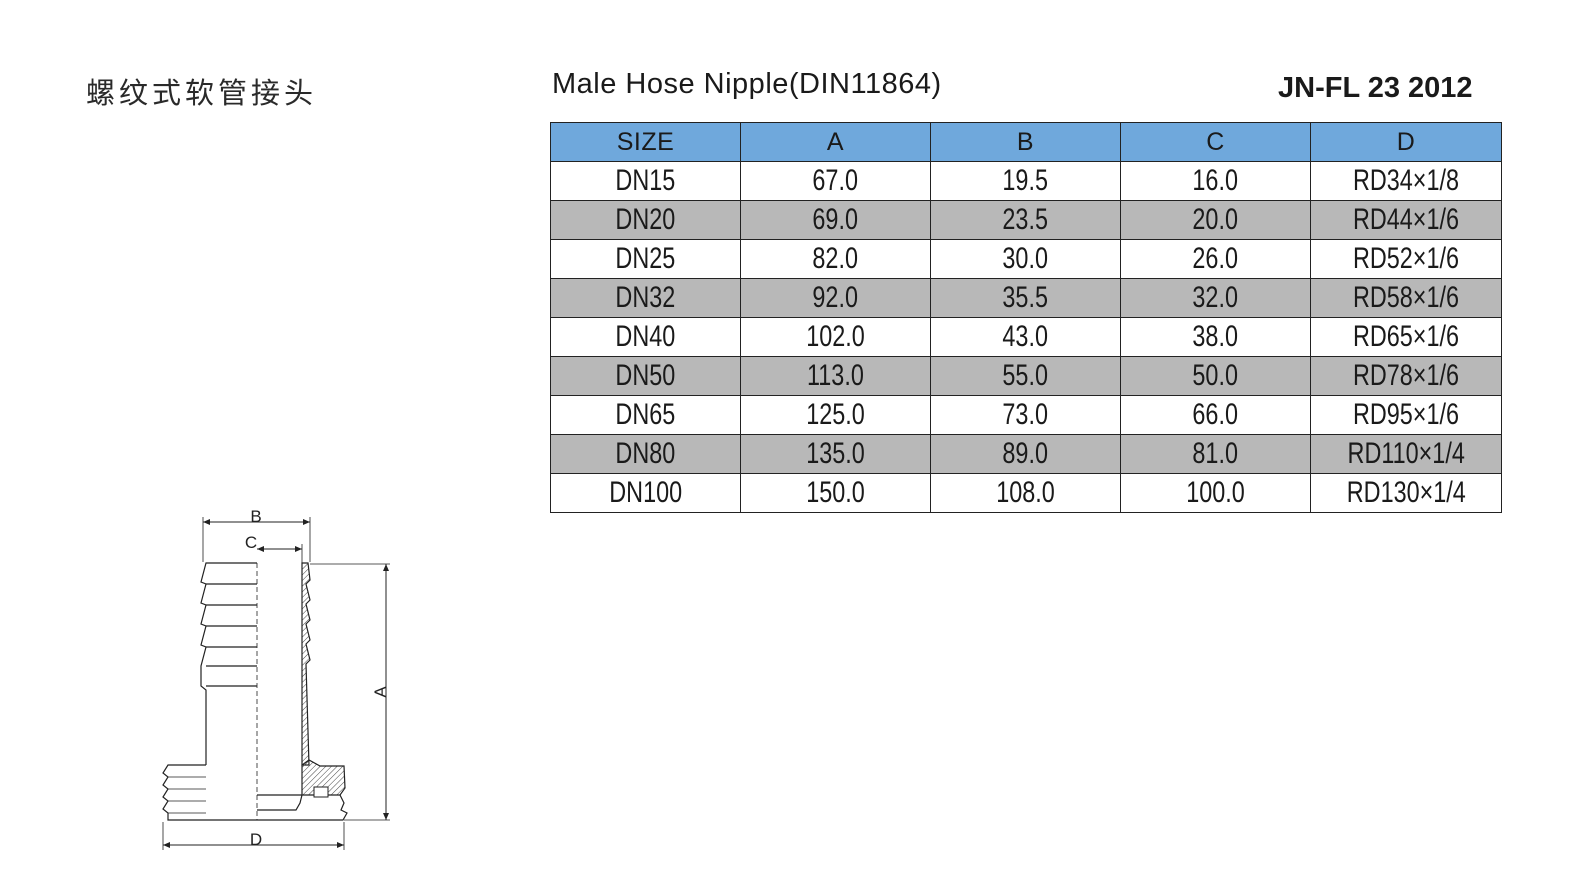 Image resolution: width=1592 pixels, height=894 pixels. I want to click on table-row: DN50 113.0 55.0 50.0 RD78×1/6, so click(1026, 376).